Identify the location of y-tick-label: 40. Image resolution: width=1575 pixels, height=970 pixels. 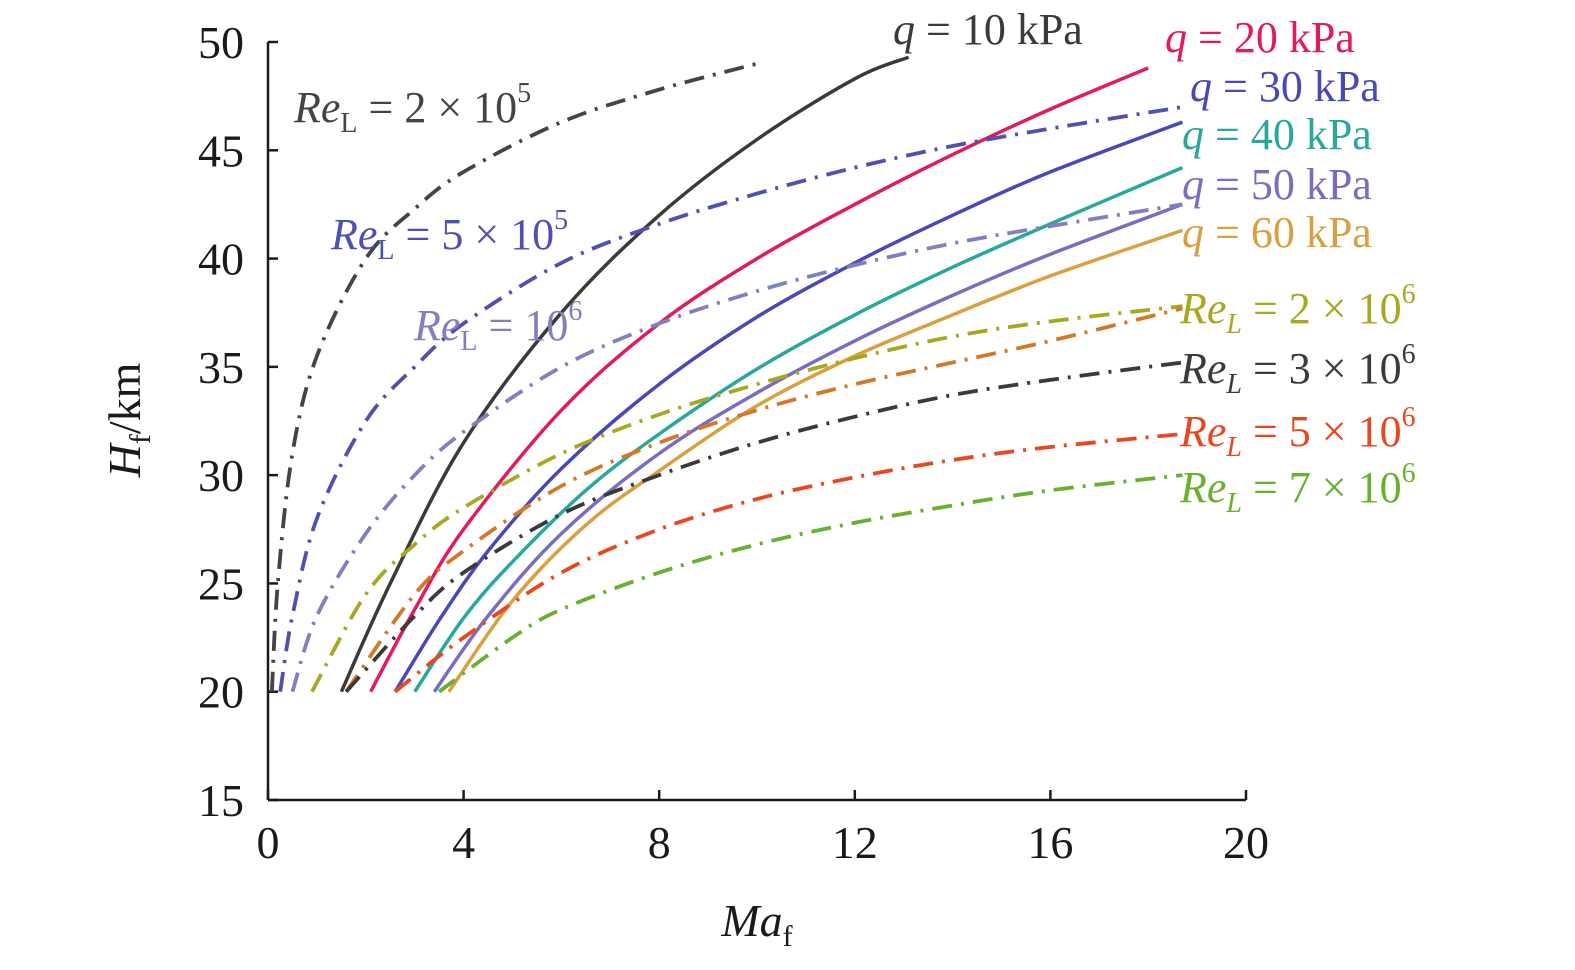
(221, 259).